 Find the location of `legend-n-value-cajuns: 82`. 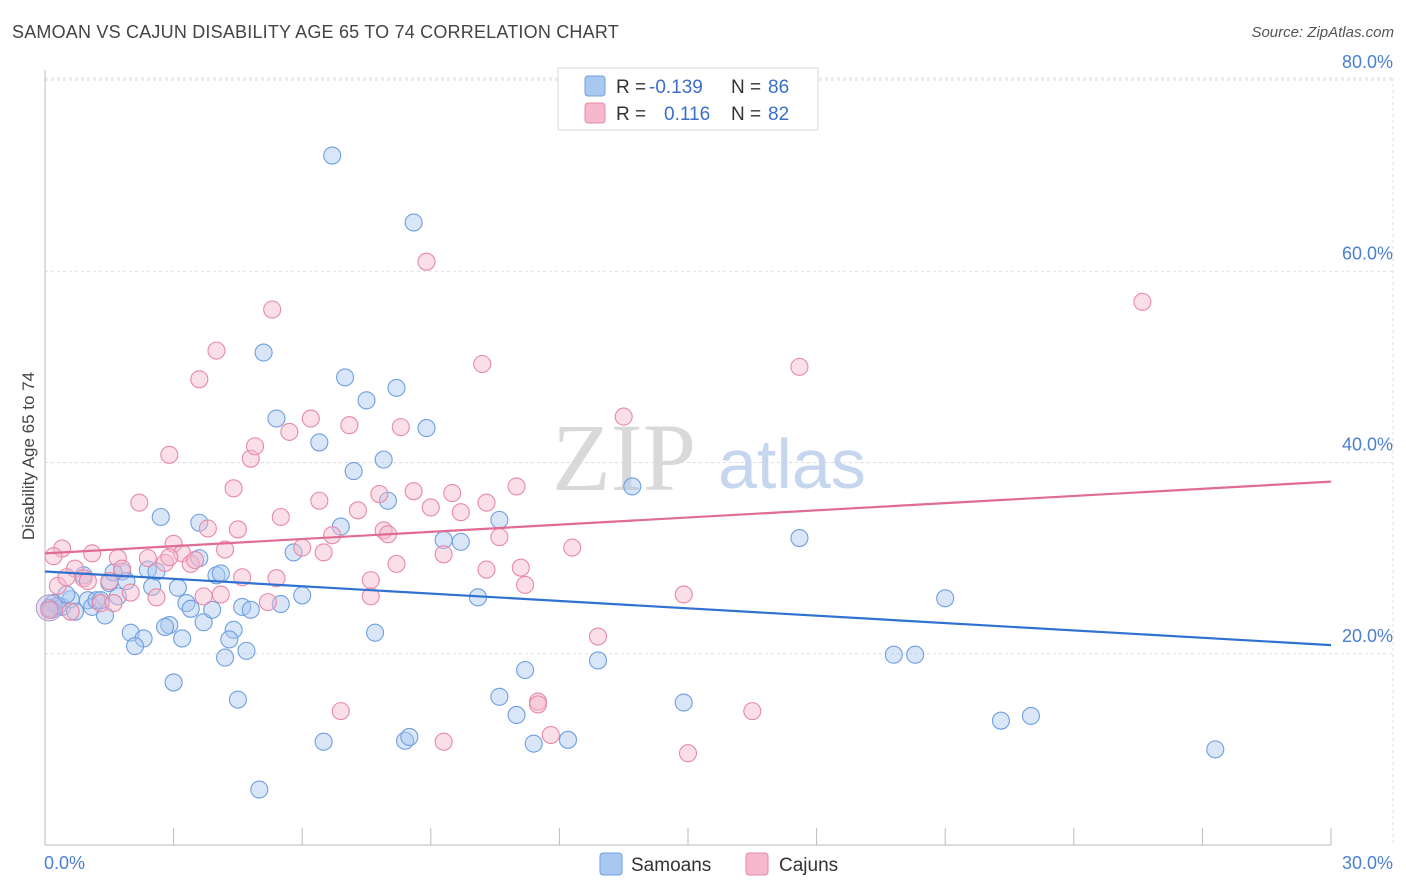

legend-n-value-cajuns: 82 is located at coordinates (778, 114).